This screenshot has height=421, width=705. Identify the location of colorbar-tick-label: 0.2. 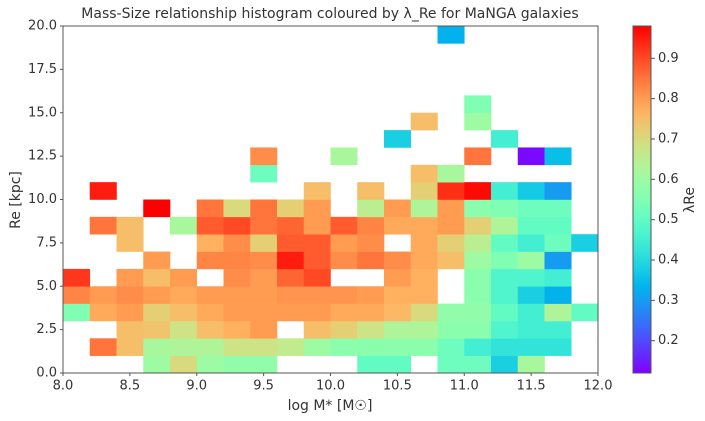
(668, 340).